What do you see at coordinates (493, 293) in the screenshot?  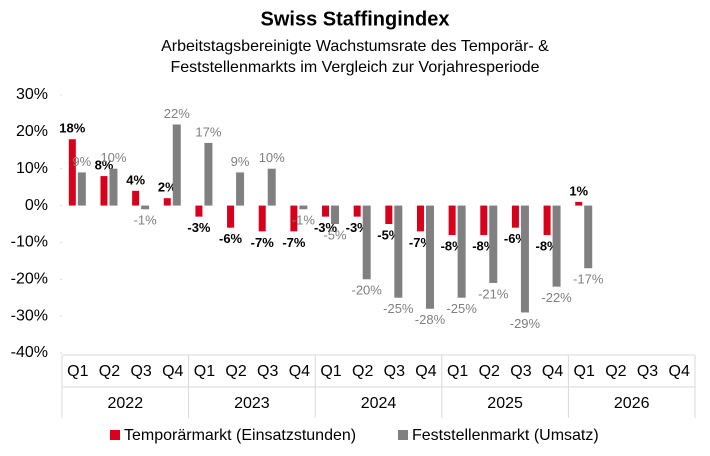 I see `data-label: -21%` at bounding box center [493, 293].